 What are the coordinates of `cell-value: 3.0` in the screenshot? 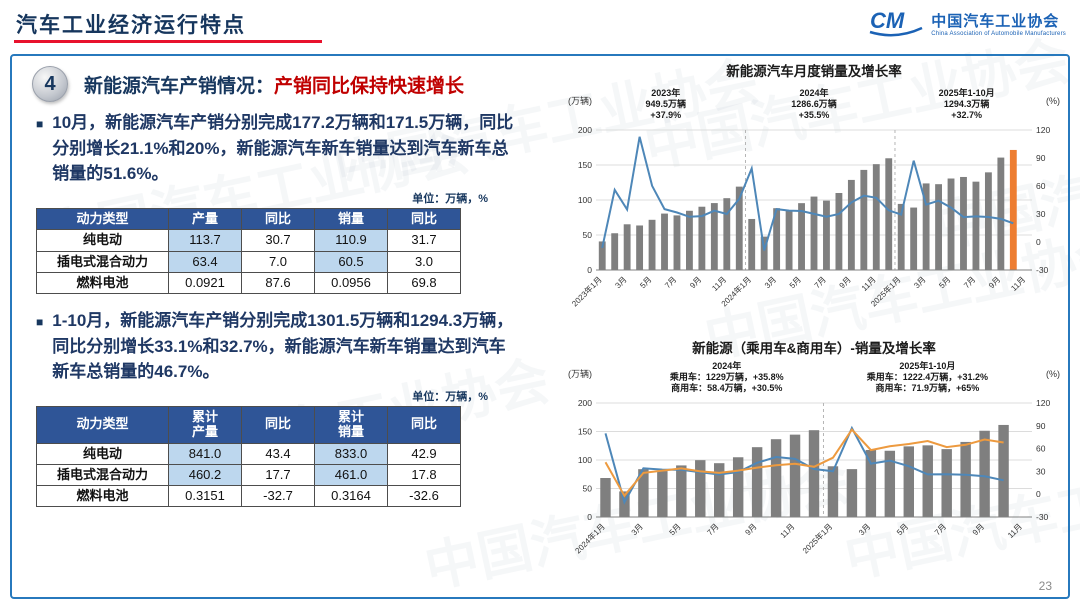 It's located at (424, 261).